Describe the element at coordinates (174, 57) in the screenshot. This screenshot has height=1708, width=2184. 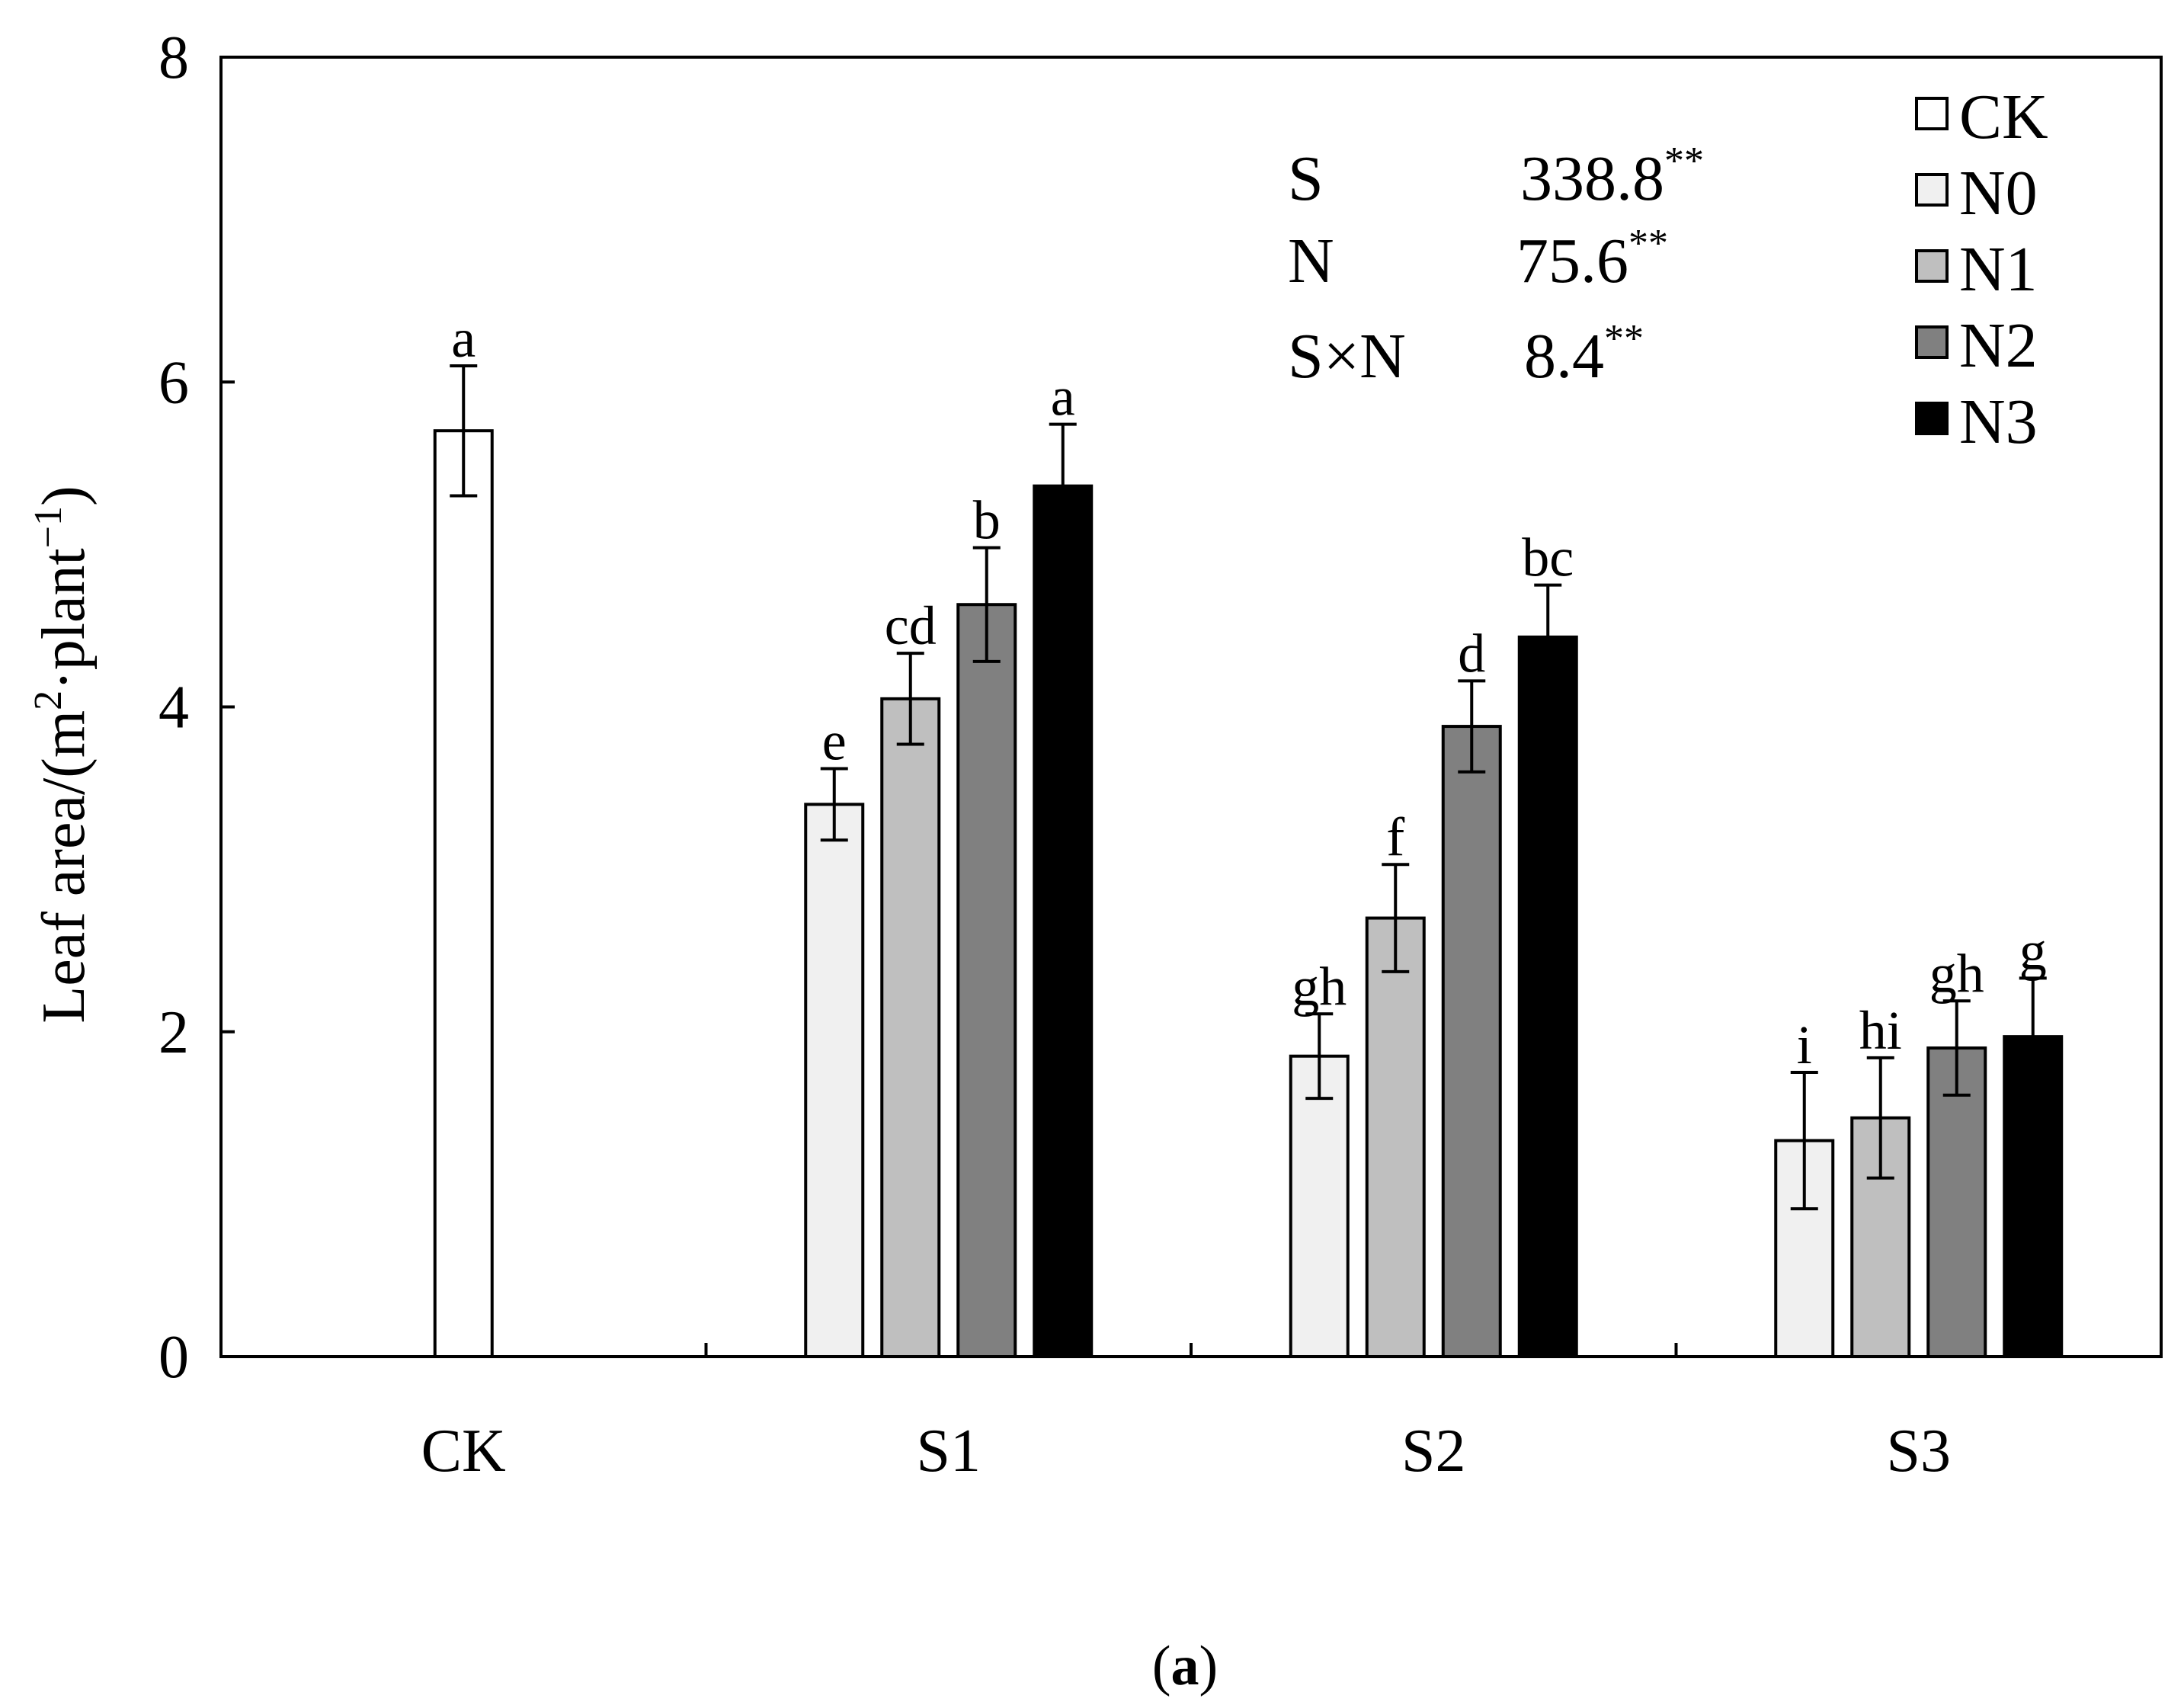
I see `y-tick-label: 8` at that location.